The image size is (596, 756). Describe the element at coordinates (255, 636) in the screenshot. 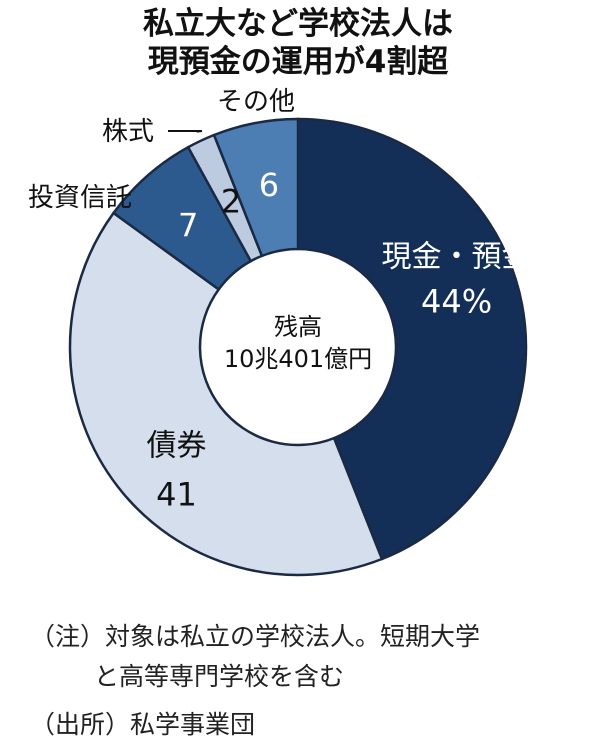

I see `note-line-1: （注）対象は私立の学校法人。短期大学` at that location.